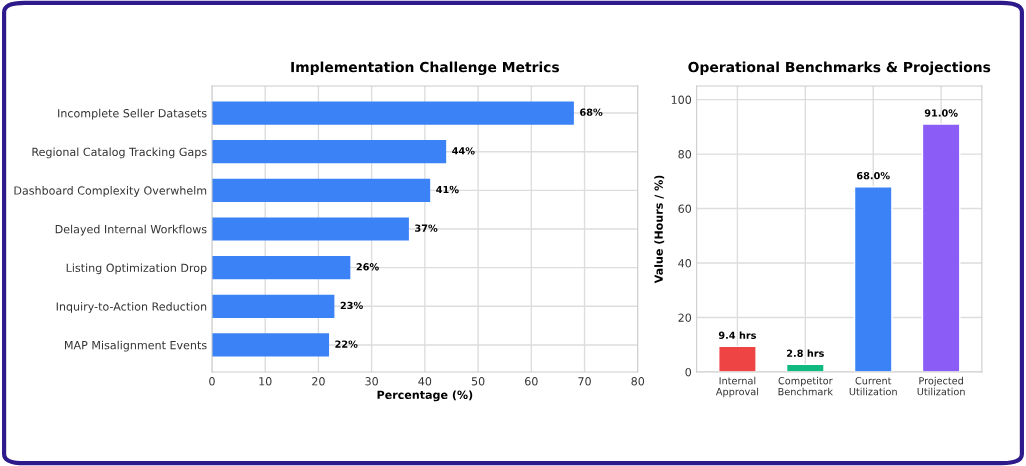 The image size is (1026, 466). I want to click on x-tick-label: 20, so click(318, 381).